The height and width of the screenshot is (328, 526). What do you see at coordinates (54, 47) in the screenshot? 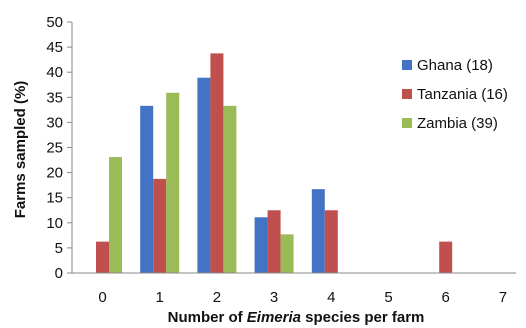
I see `y-tick-label: 45` at bounding box center [54, 47].